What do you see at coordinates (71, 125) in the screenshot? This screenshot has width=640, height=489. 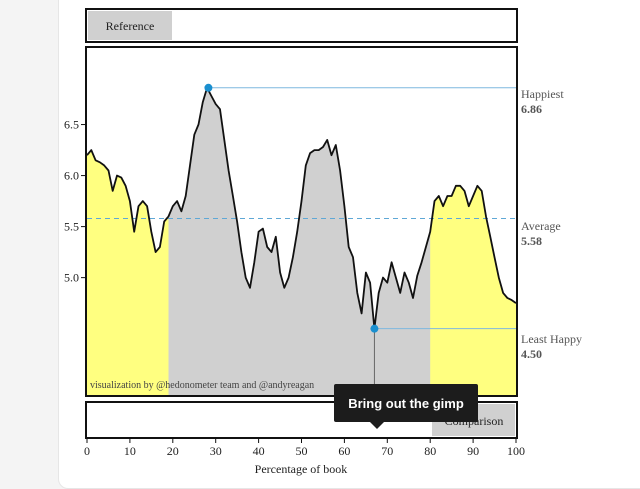 I see `y-tick-label-3: 6.5` at bounding box center [71, 125].